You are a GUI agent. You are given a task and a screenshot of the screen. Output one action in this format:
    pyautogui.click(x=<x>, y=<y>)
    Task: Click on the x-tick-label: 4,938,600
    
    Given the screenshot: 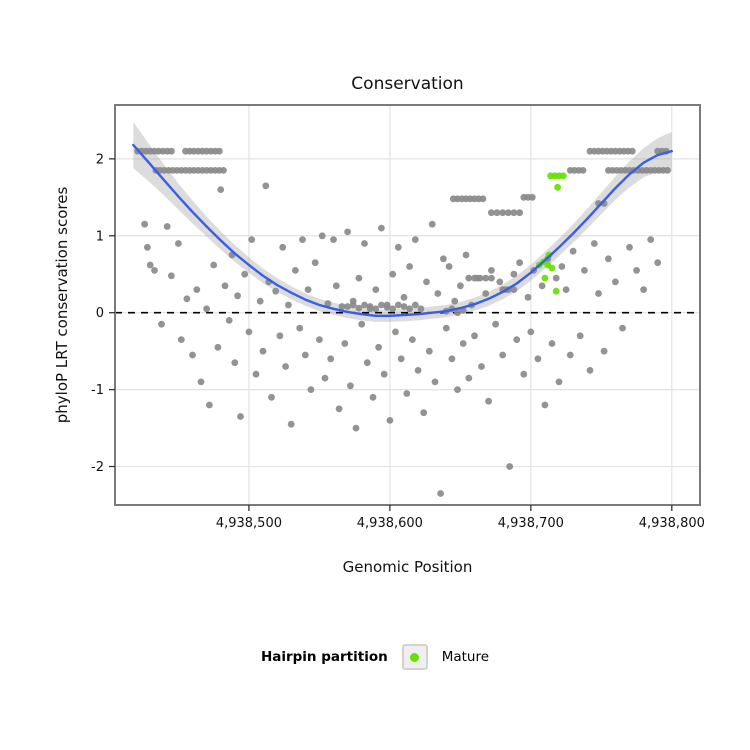 What is the action you would take?
    pyautogui.click(x=390, y=523)
    